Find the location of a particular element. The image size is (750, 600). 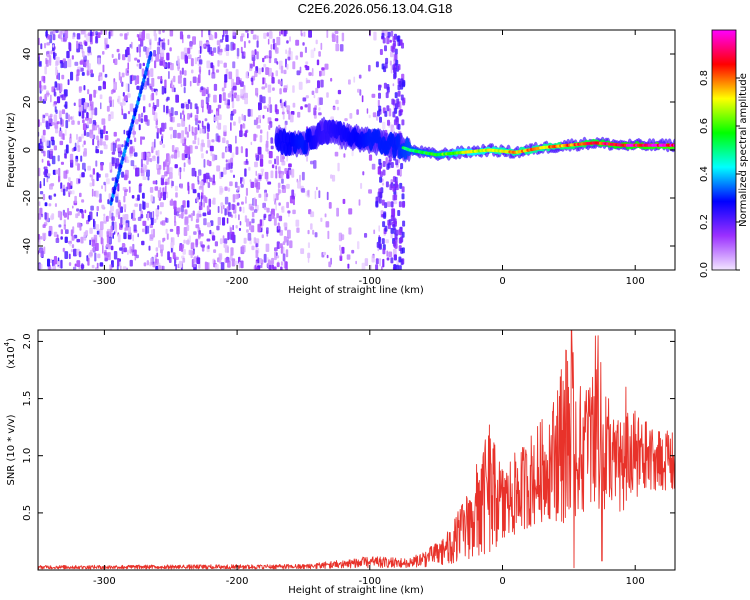

colorbar-gradient is located at coordinates (724, 150).